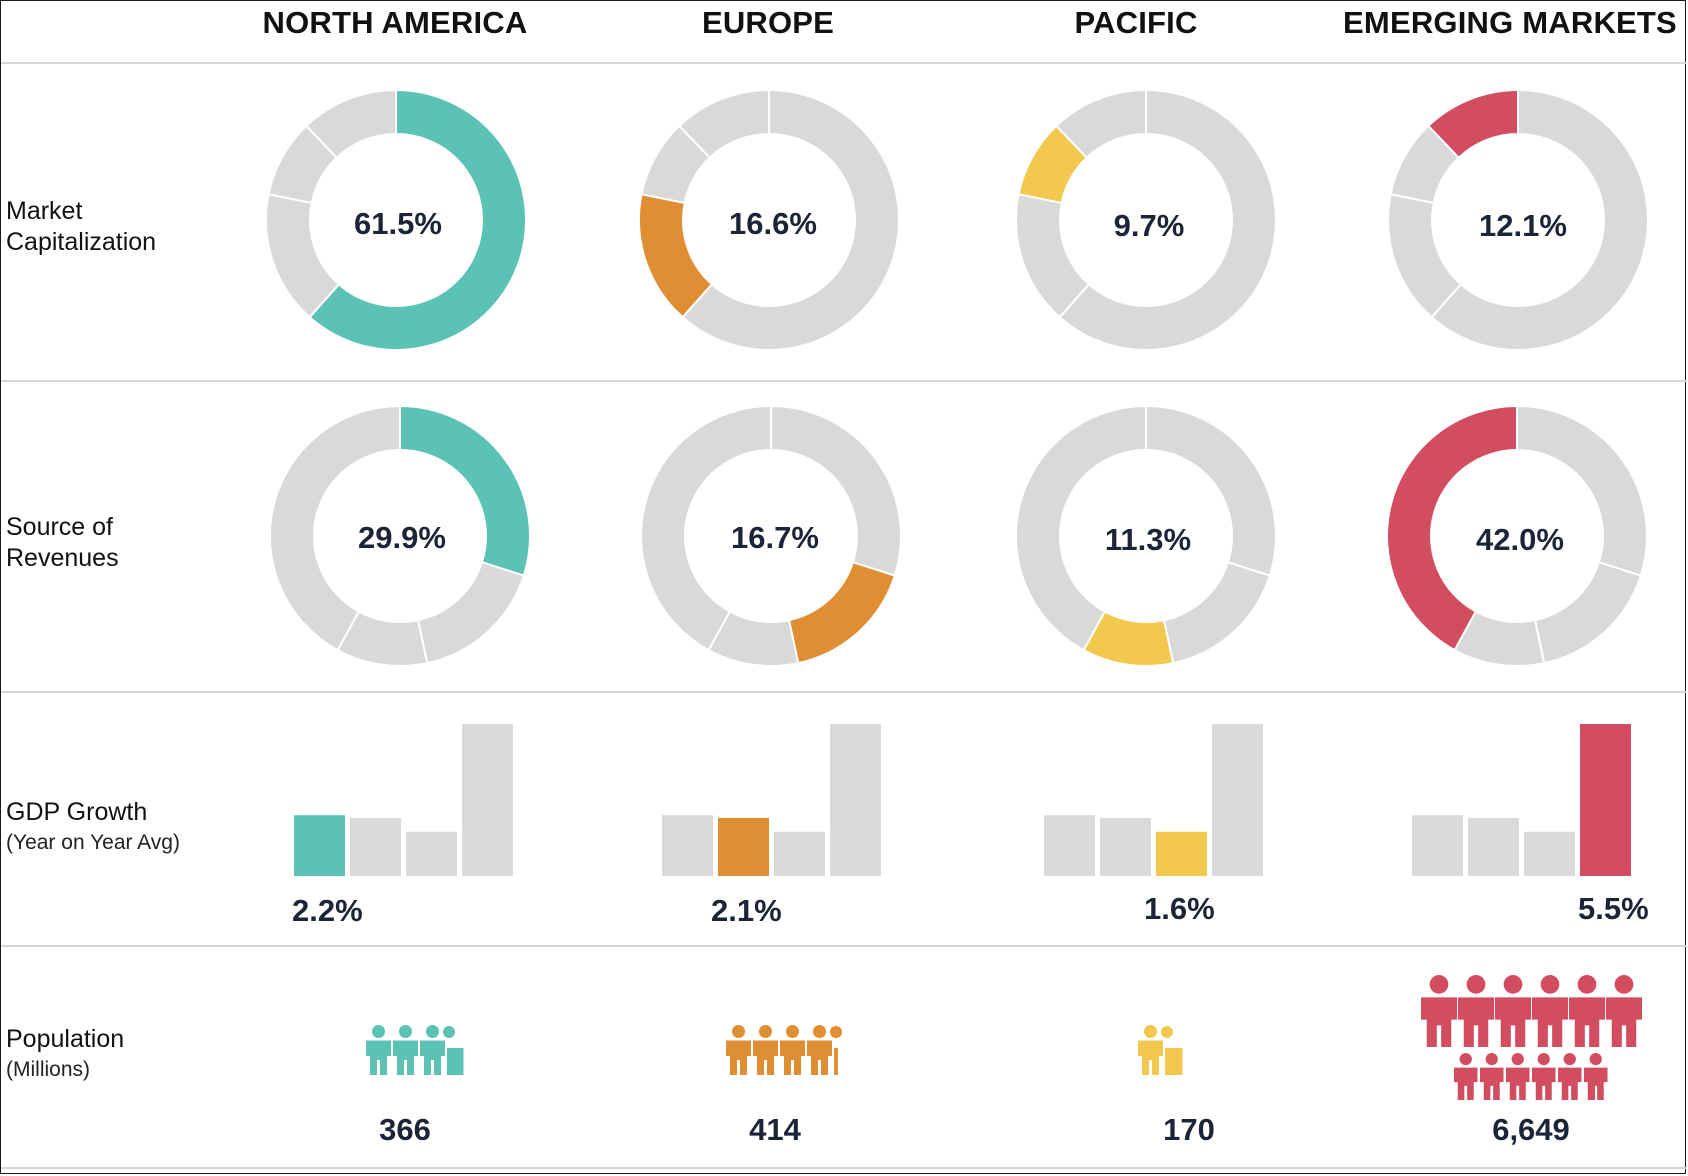  What do you see at coordinates (405, 1129) in the screenshot?
I see `population-value-label: 366` at bounding box center [405, 1129].